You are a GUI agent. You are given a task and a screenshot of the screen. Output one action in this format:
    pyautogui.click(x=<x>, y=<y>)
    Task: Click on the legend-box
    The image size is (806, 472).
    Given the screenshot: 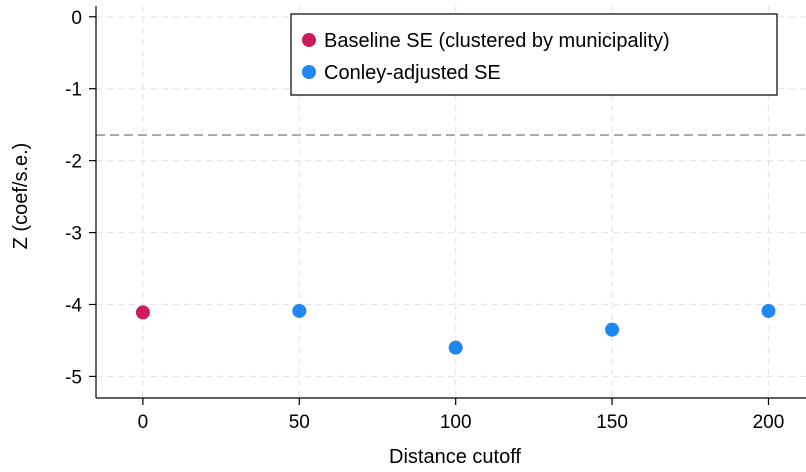 What is the action you would take?
    pyautogui.click(x=534, y=54)
    